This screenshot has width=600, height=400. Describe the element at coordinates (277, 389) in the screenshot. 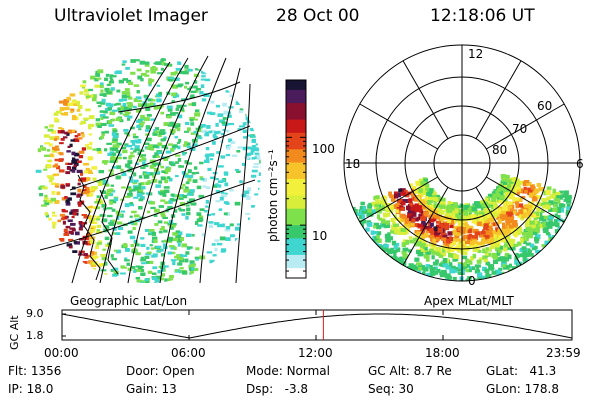

I see `status-dsp: Dsp: -3.8` at that location.